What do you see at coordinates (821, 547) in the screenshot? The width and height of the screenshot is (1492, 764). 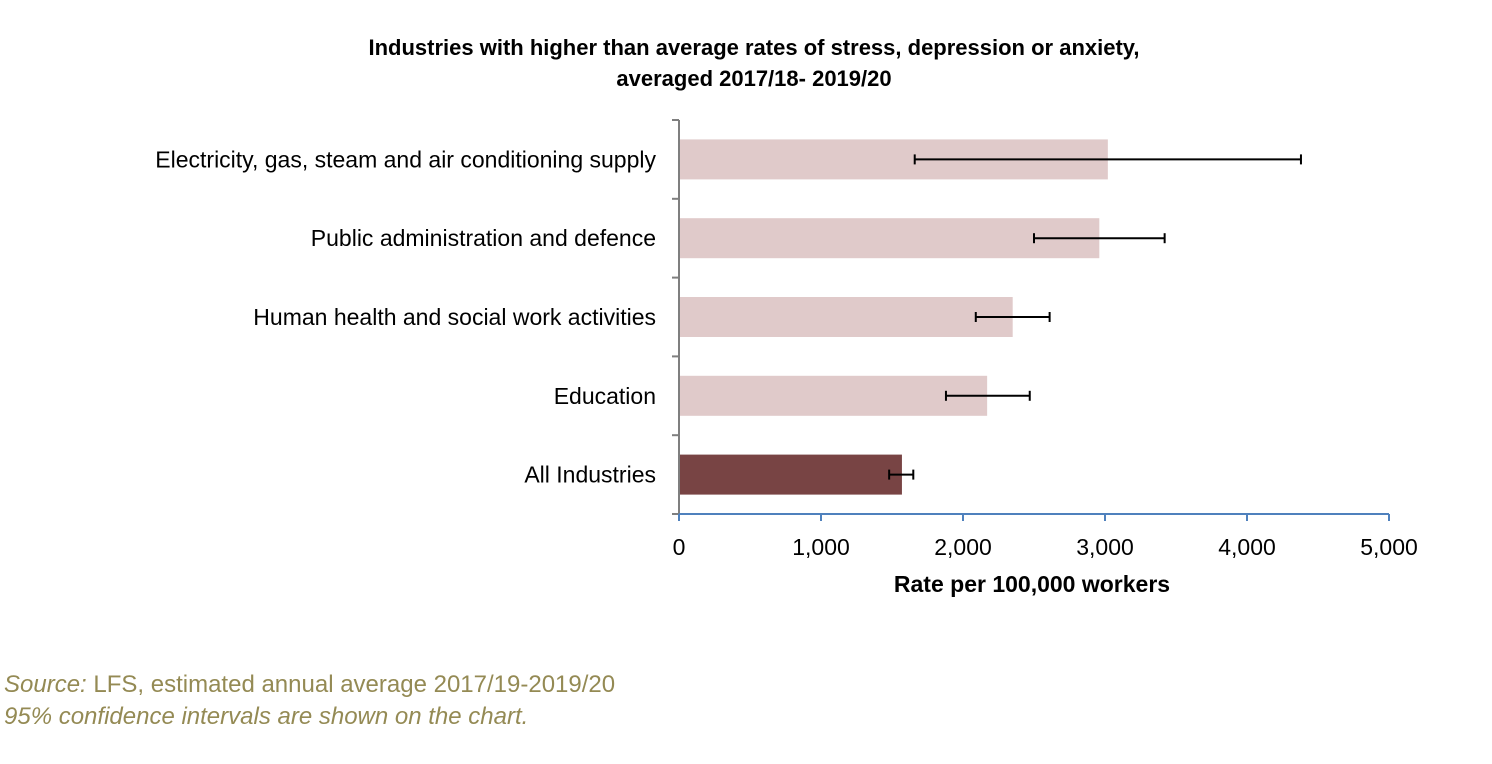 I see `x-tick-label: 1,000` at bounding box center [821, 547].